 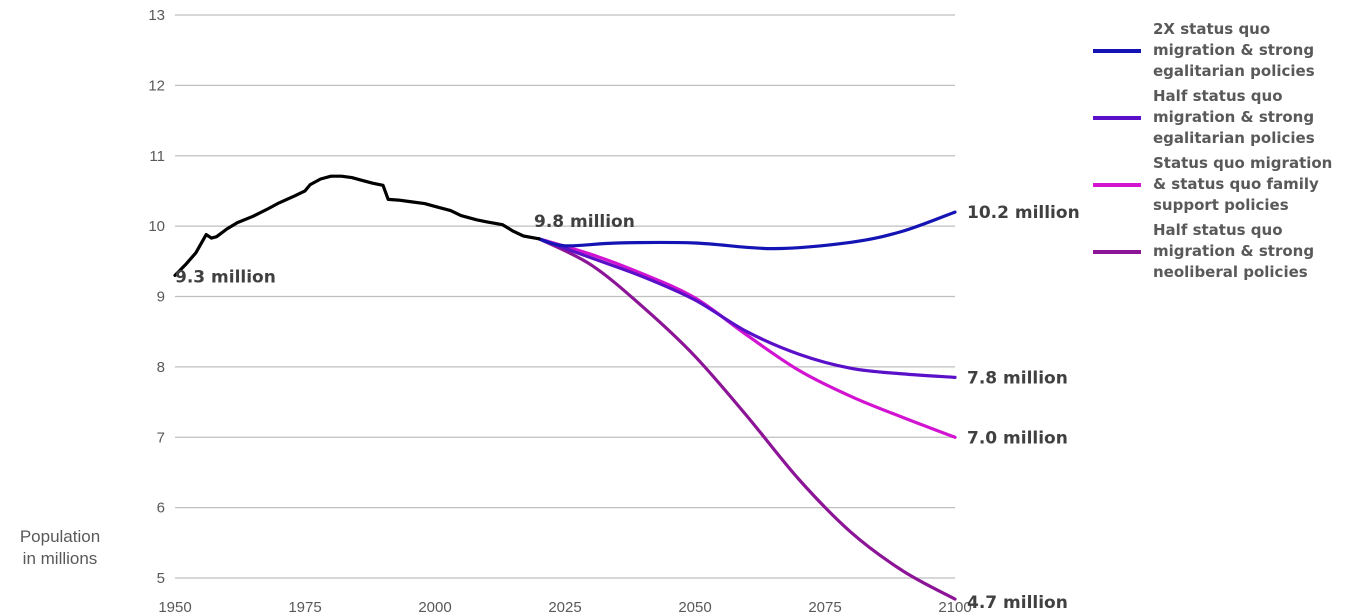 What do you see at coordinates (434, 607) in the screenshot?
I see `x-tick-label: 2000` at bounding box center [434, 607].